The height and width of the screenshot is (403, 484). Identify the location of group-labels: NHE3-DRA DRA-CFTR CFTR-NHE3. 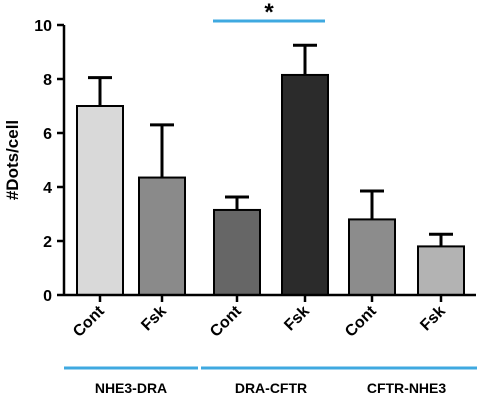
(270, 381).